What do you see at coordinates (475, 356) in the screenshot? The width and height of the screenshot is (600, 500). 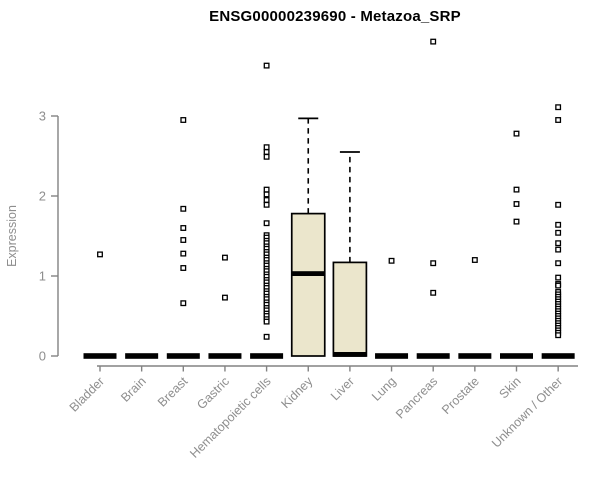 I see `box-prostate` at bounding box center [475, 356].